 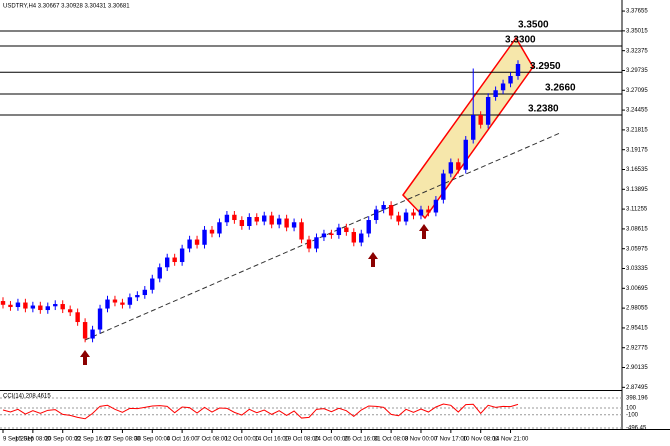 I want to click on x-tick-label: 3 Nov 00:00, so click(x=421, y=440).